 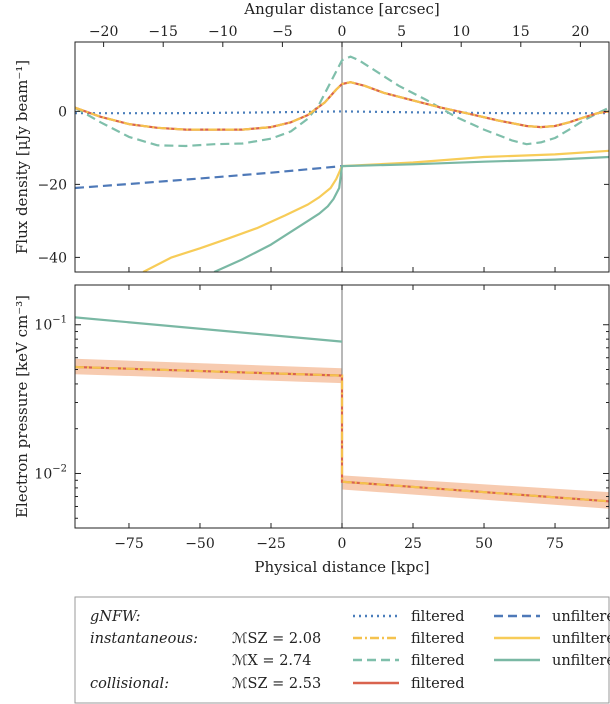 I want to click on legend-mach-number: ℳSZ = 2.53, so click(x=276, y=684).